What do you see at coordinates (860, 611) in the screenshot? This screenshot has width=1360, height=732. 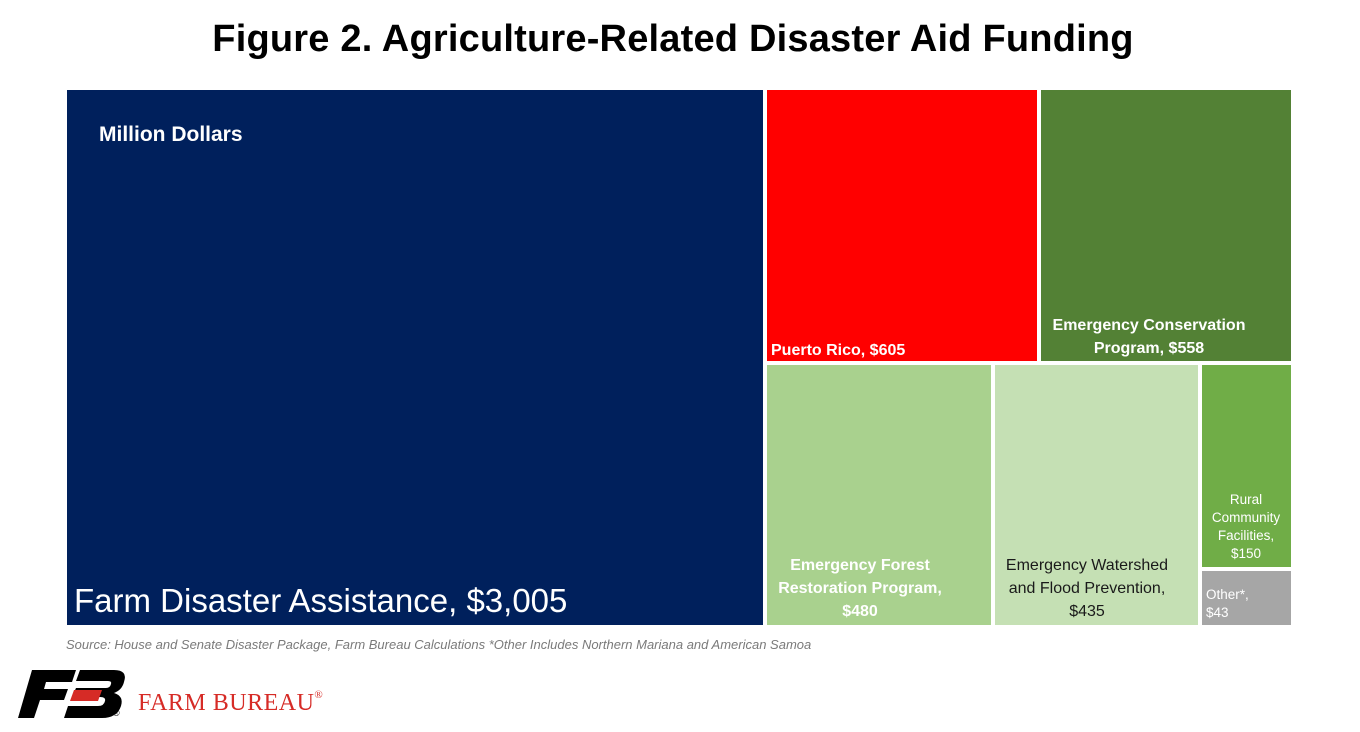 I see `tile-label-line: $480` at bounding box center [860, 611].